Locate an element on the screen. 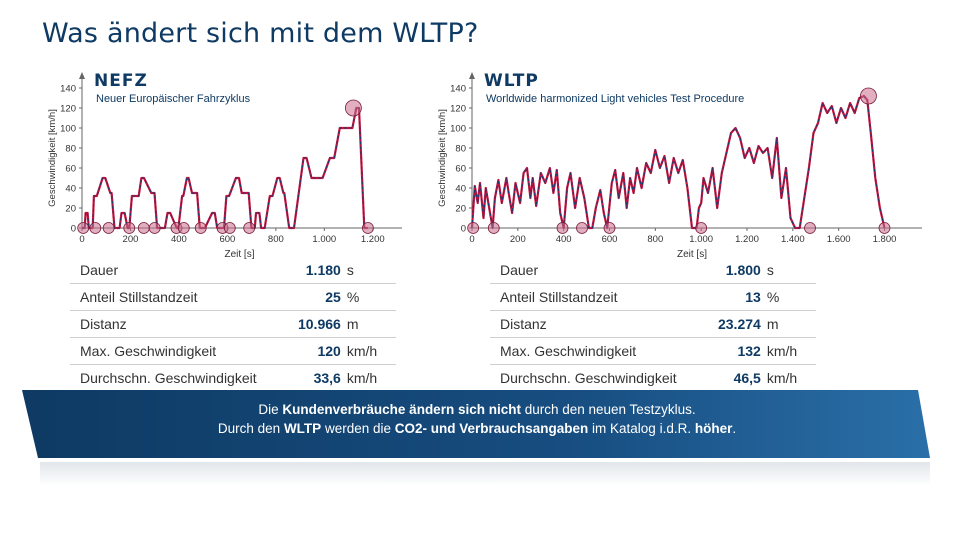 This screenshot has width=960, height=540. stat-value: 10.966 is located at coordinates (306, 324).